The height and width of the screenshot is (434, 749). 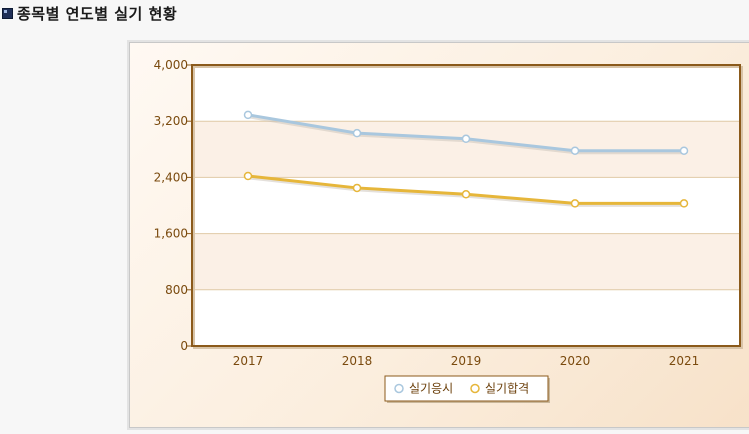 I want to click on x-tick-label: 2020, so click(x=575, y=361).